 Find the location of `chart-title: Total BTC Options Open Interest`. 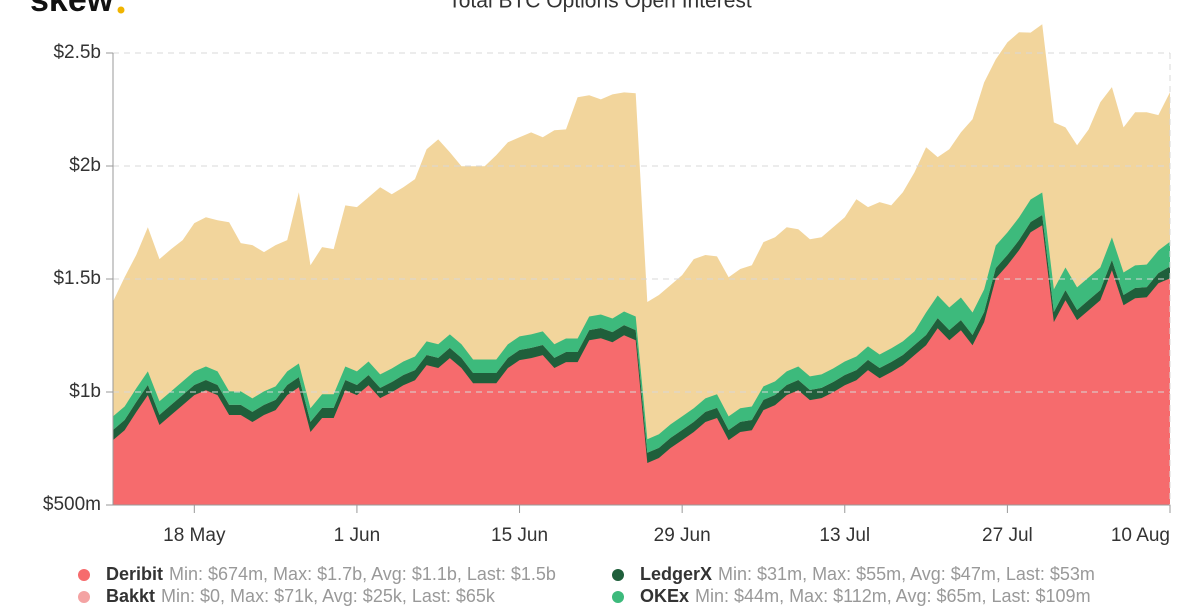

chart-title: Total BTC Options Open Interest is located at coordinates (600, 6).